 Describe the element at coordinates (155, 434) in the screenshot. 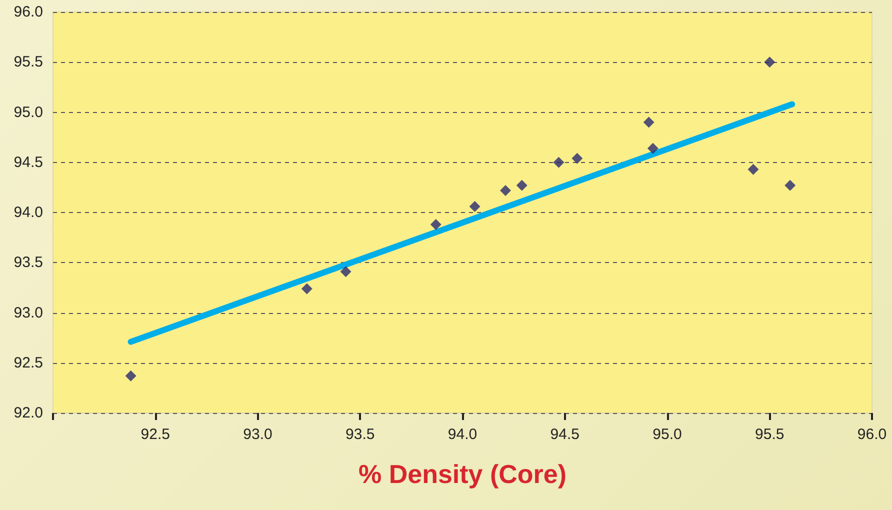

I see `x-tick-label: 92.5` at that location.